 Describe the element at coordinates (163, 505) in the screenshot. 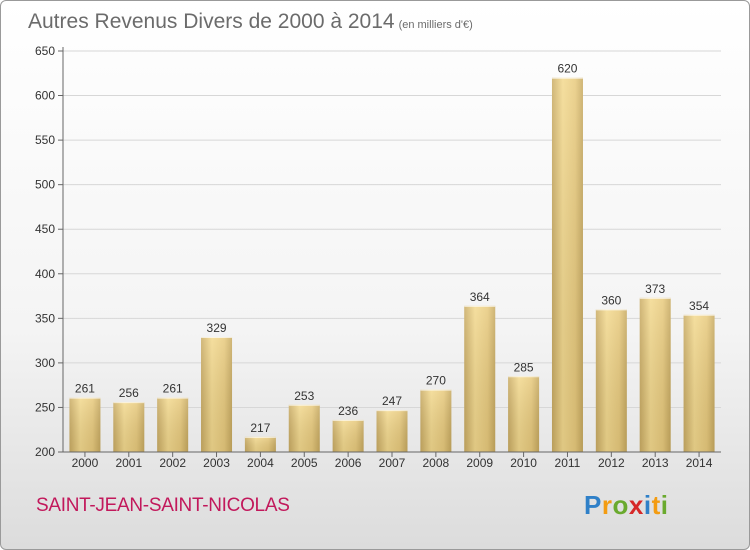

I see `place-name: SAINT-JEAN-SAINT-NICOLAS` at that location.